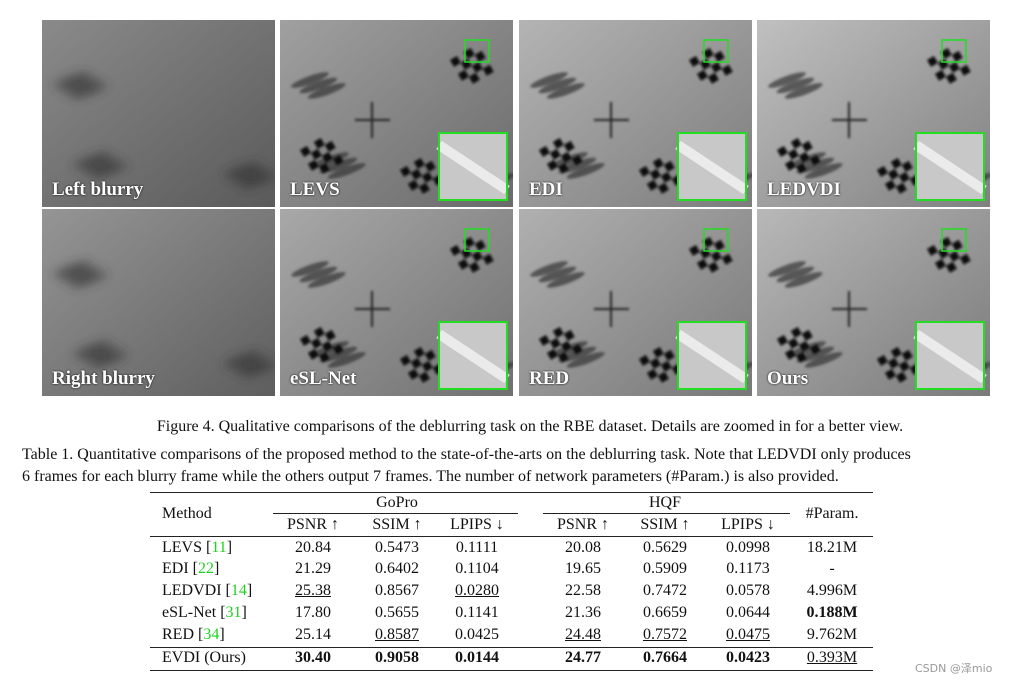 This screenshot has width=1030, height=684. I want to click on image-panel: EDI, so click(637, 113).